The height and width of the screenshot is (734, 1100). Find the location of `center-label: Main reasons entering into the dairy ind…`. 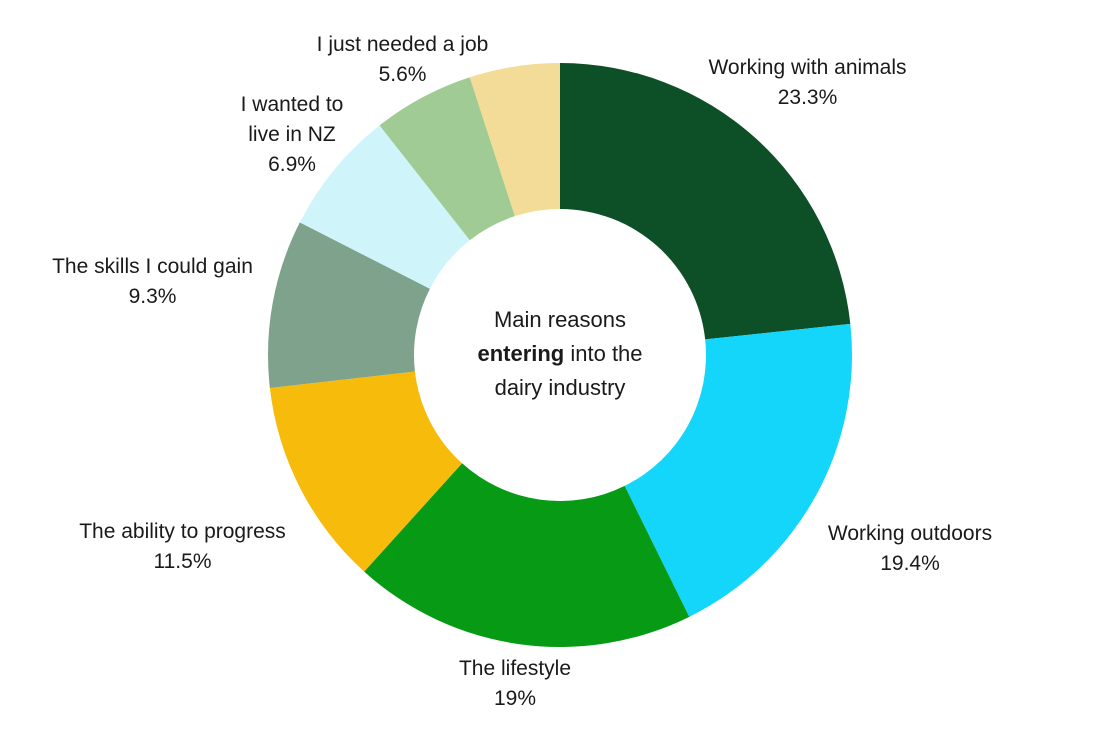

center-label: Main reasons entering into the dairy ind… is located at coordinates (560, 354).